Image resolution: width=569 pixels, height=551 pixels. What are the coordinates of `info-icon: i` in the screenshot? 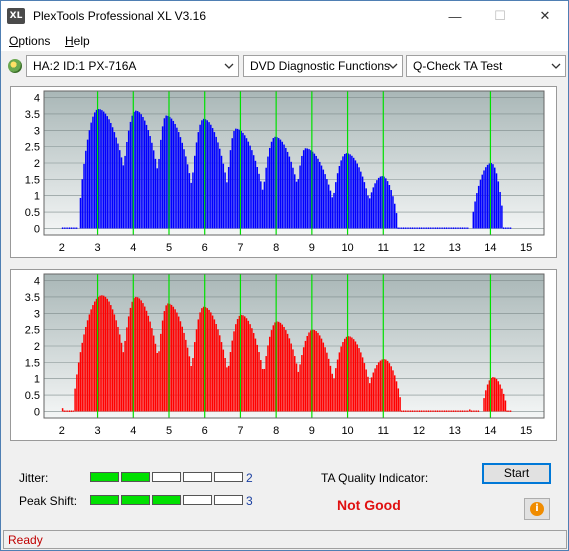 It's located at (537, 509).